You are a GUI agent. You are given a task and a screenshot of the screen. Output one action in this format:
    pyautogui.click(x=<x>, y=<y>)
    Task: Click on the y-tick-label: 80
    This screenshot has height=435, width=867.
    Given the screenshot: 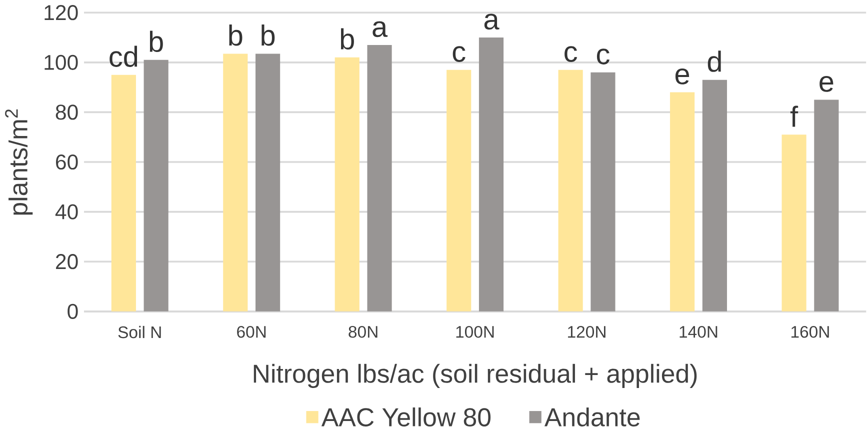 What is the action you would take?
    pyautogui.click(x=67, y=112)
    